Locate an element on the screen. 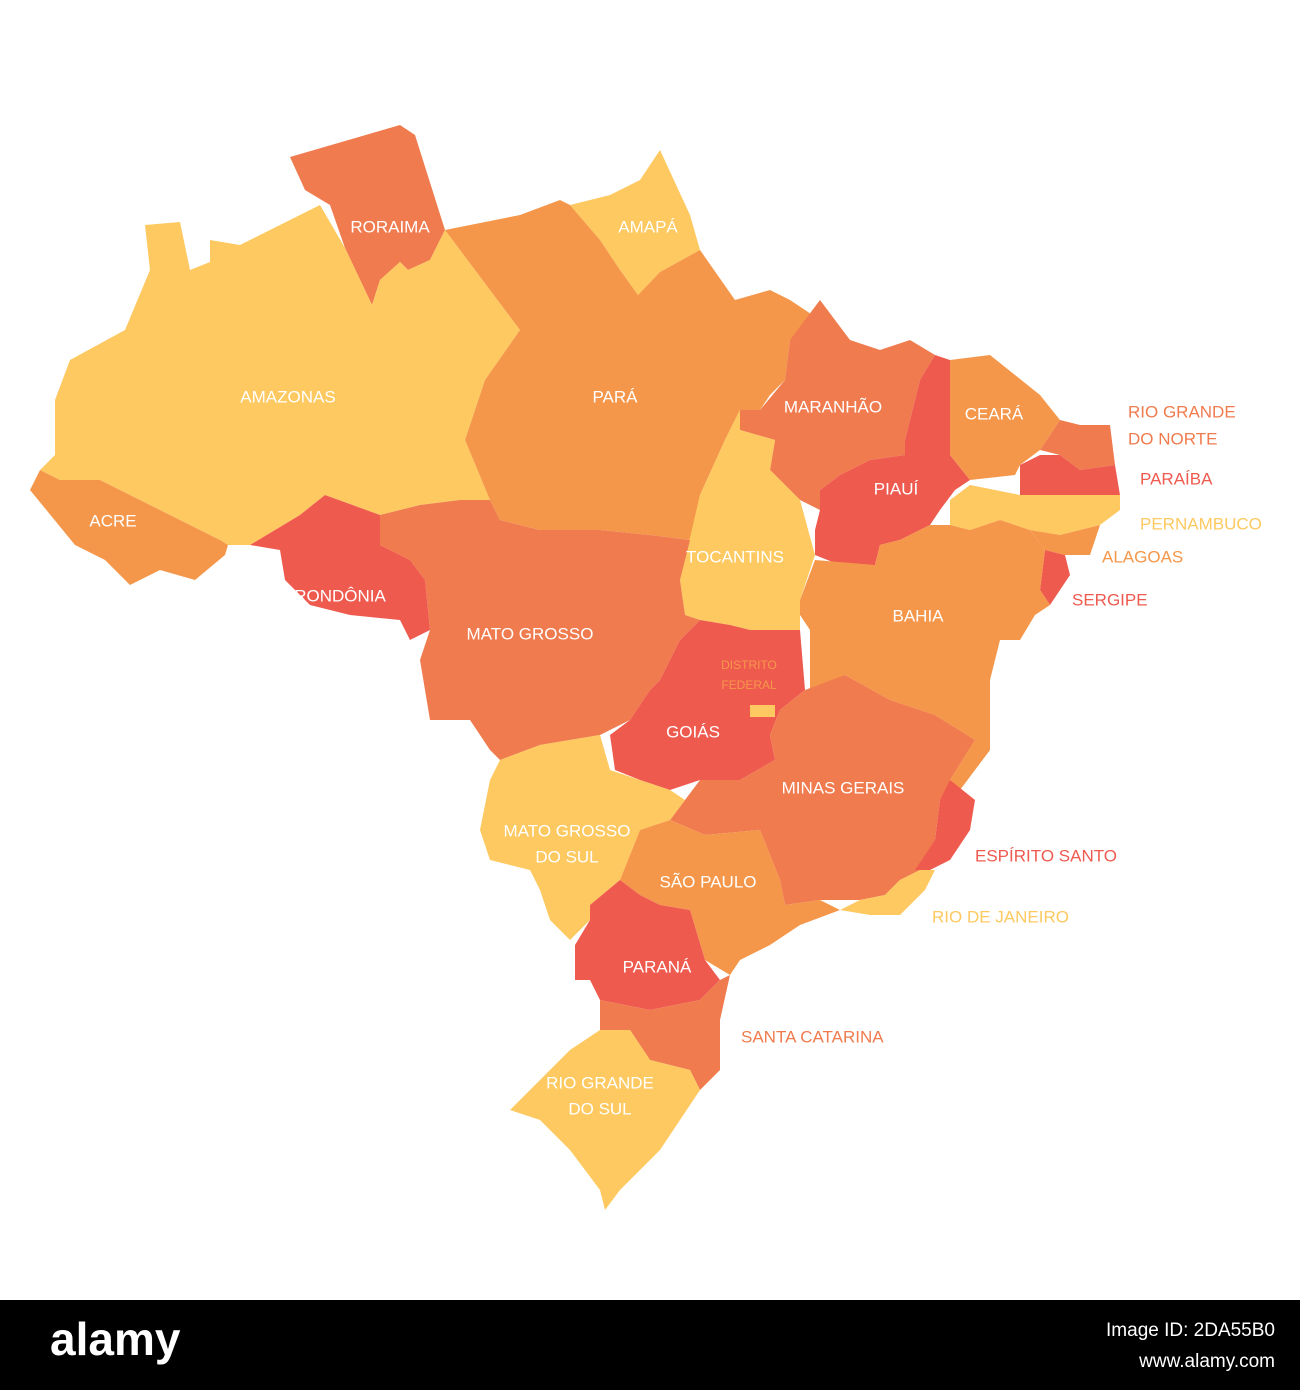 Image resolution: width=1300 pixels, height=1390 pixels. rio-grande-do-norte is located at coordinates (1077, 445).